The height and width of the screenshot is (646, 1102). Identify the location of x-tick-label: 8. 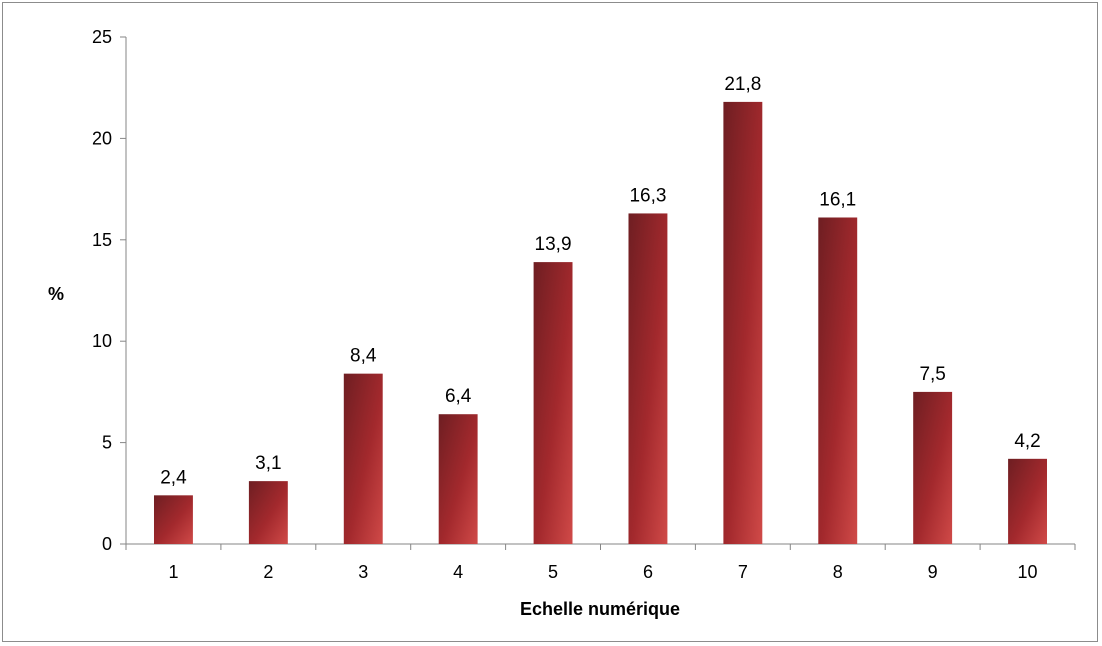
(838, 572).